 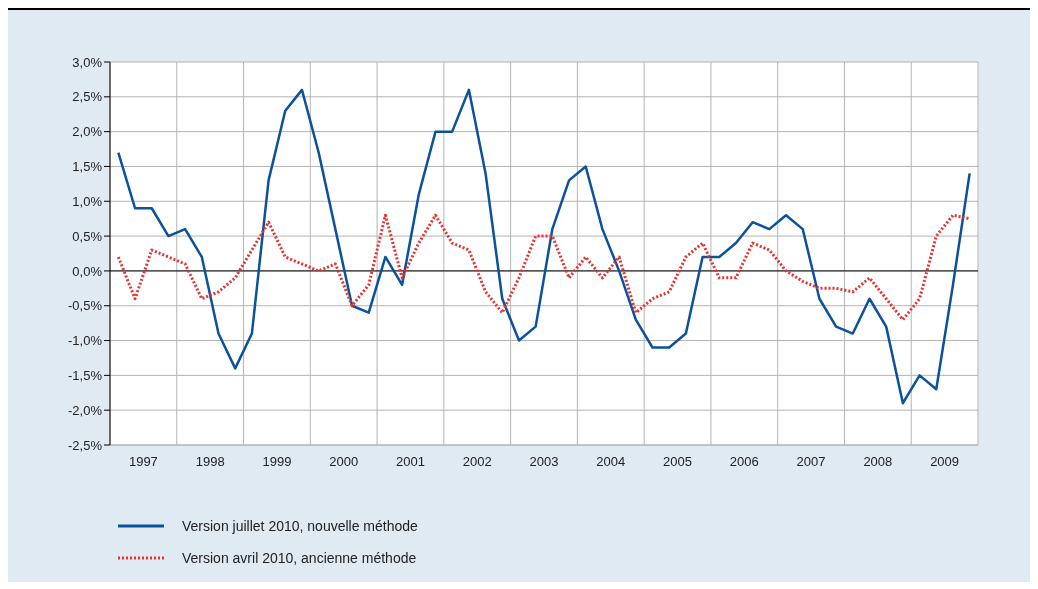 What do you see at coordinates (544, 462) in the screenshot?
I see `x-tick-label: 2003` at bounding box center [544, 462].